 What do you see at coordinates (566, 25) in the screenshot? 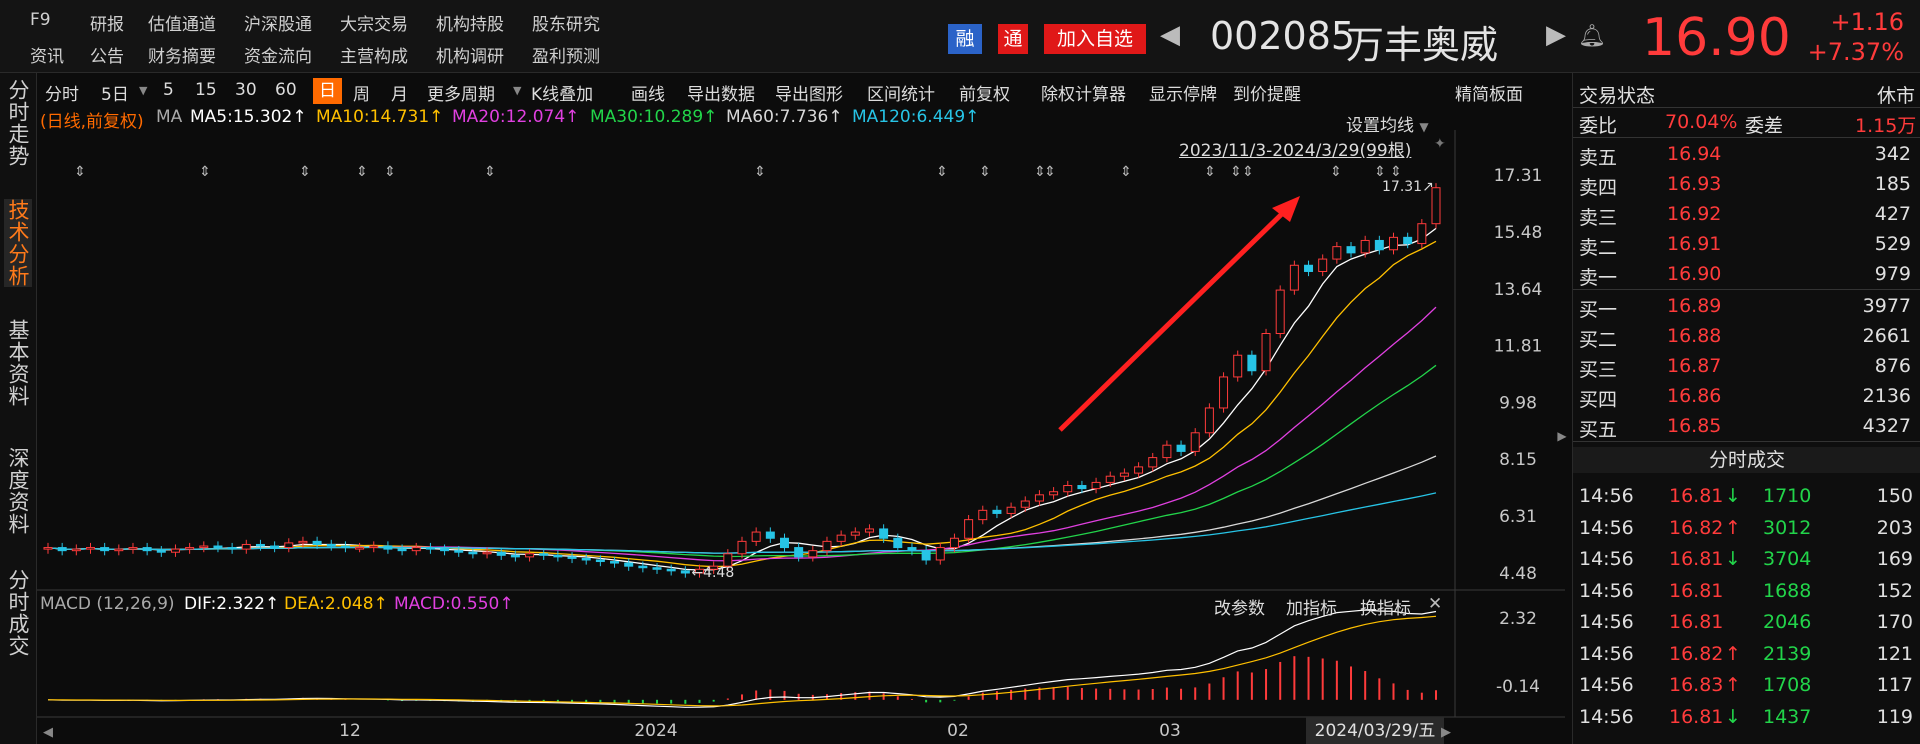
I see `nav-link: 股东研究` at bounding box center [566, 25].